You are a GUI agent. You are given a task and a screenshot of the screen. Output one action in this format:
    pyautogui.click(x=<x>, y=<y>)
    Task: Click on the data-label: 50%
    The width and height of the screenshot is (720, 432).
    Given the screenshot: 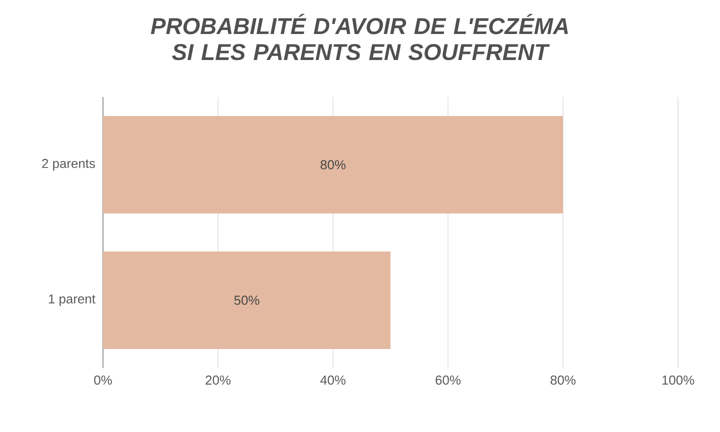 What is the action you would take?
    pyautogui.click(x=247, y=300)
    